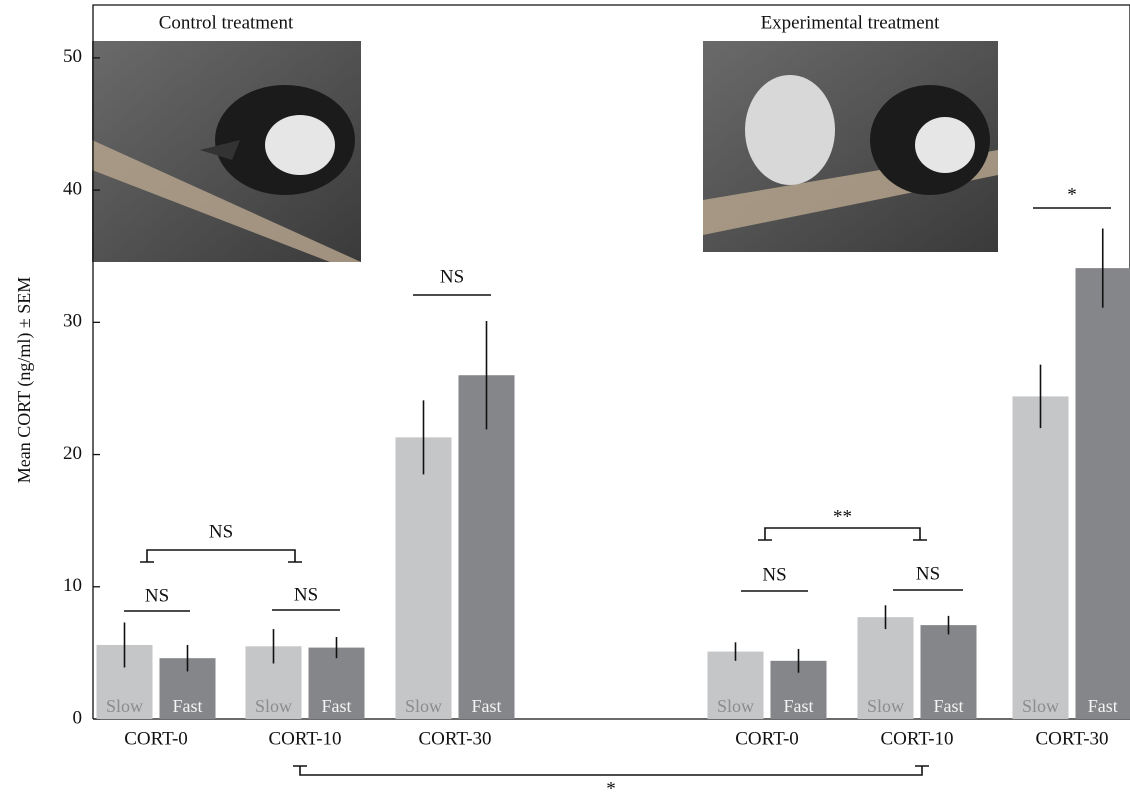 This screenshot has width=1130, height=796. Describe the element at coordinates (72, 321) in the screenshot. I see `y-tick-label: 30` at that location.